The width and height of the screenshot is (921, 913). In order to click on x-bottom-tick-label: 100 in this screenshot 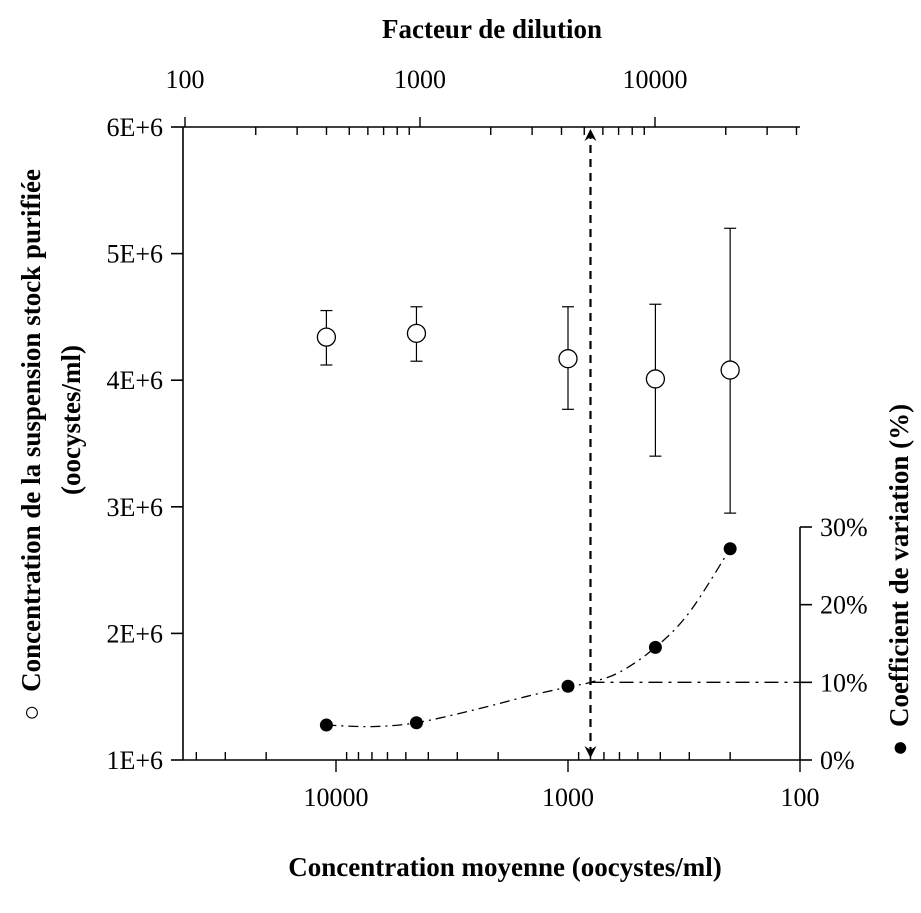, I will do `click(800, 797)`.